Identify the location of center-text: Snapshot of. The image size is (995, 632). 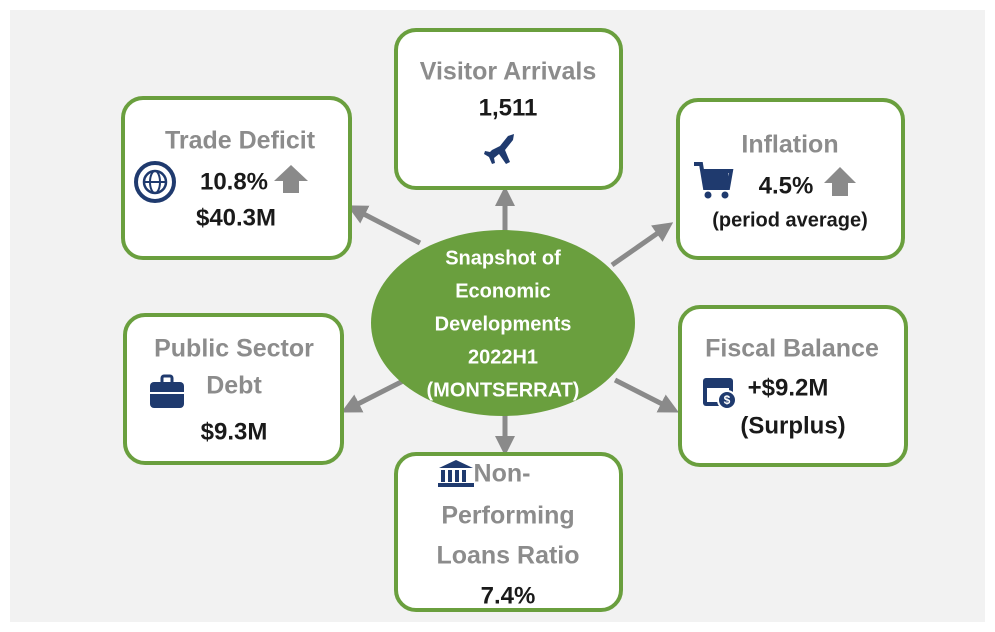
(503, 258).